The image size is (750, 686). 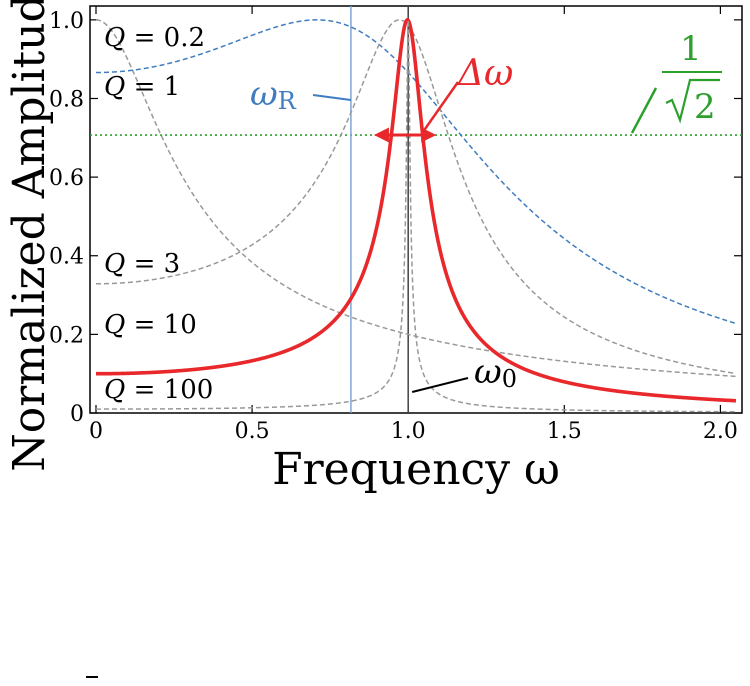 What do you see at coordinates (484, 73) in the screenshot?
I see `delta-omega-label: Δω` at bounding box center [484, 73].